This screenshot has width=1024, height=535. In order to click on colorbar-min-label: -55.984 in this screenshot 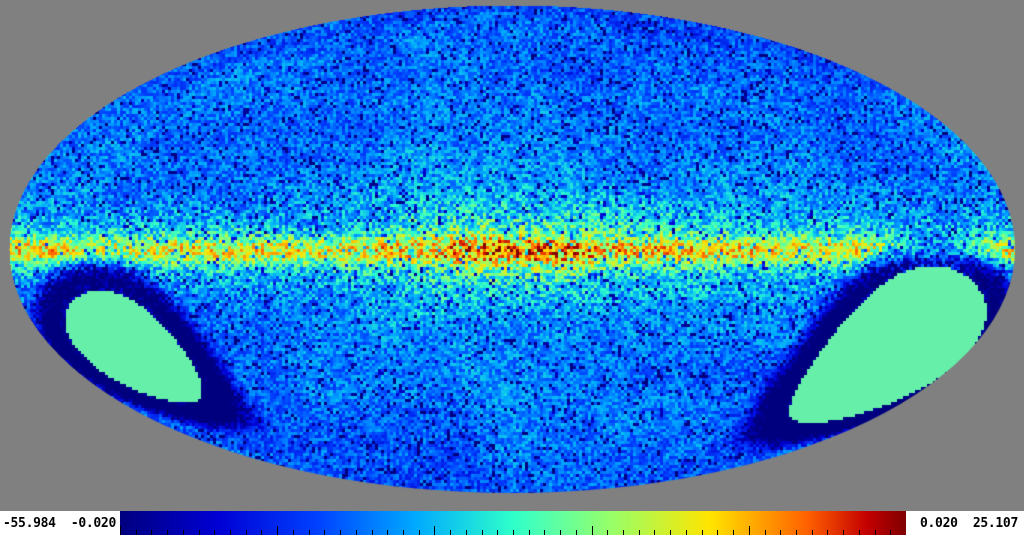, I will do `click(29, 523)`.